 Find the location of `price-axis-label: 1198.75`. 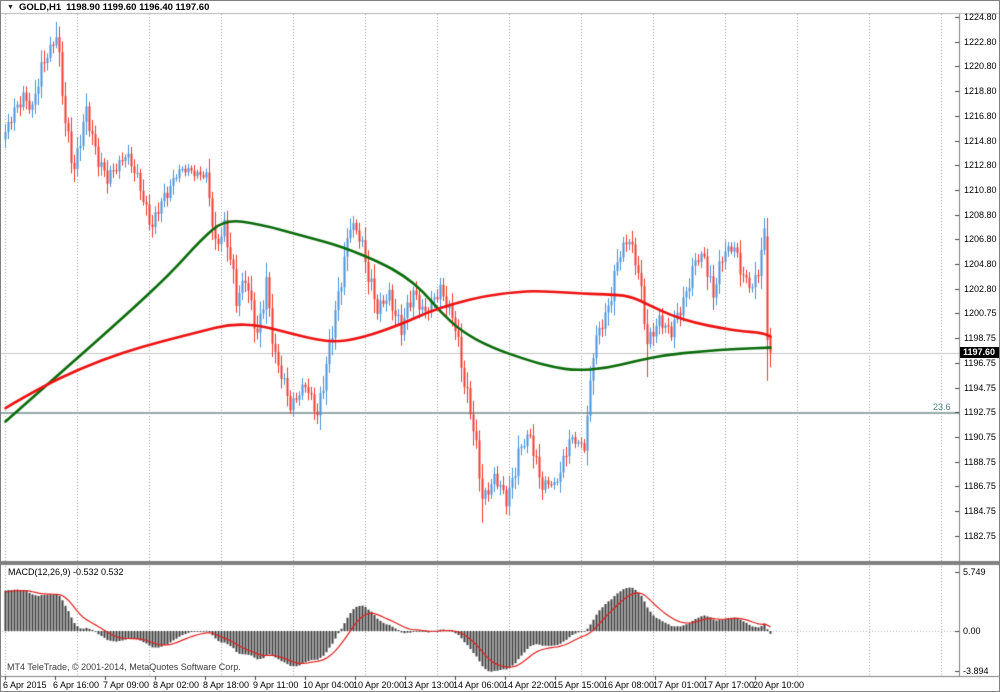

price-axis-label: 1198.75 is located at coordinates (980, 338).